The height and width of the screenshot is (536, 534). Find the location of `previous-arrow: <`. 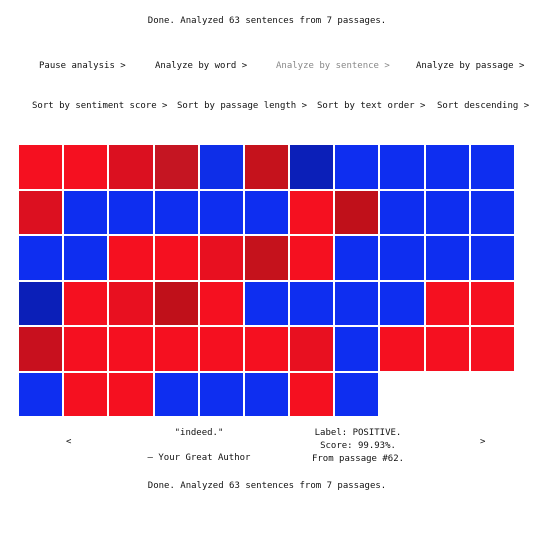

previous-arrow: < is located at coordinates (69, 442).